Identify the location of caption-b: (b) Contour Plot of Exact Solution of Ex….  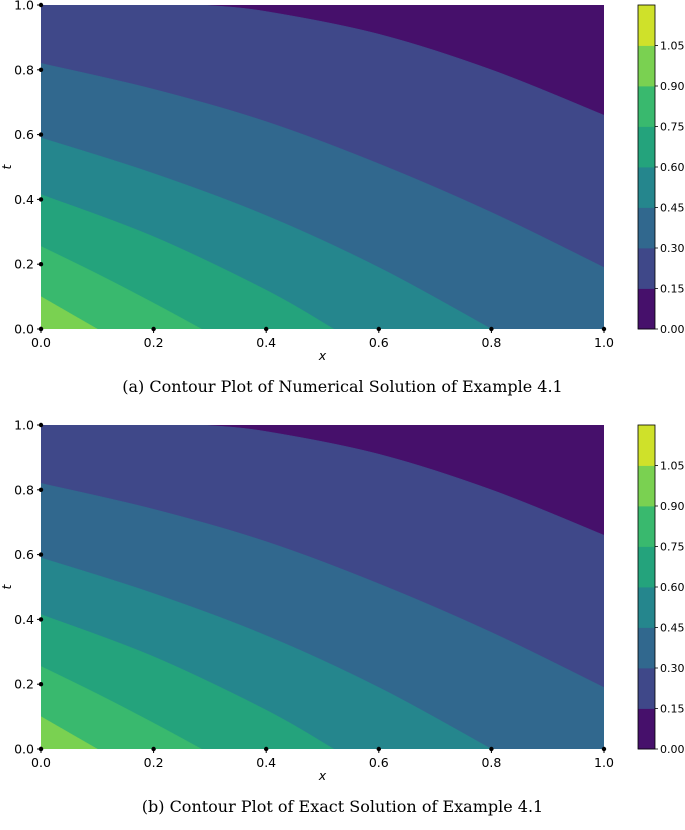
(342, 806).